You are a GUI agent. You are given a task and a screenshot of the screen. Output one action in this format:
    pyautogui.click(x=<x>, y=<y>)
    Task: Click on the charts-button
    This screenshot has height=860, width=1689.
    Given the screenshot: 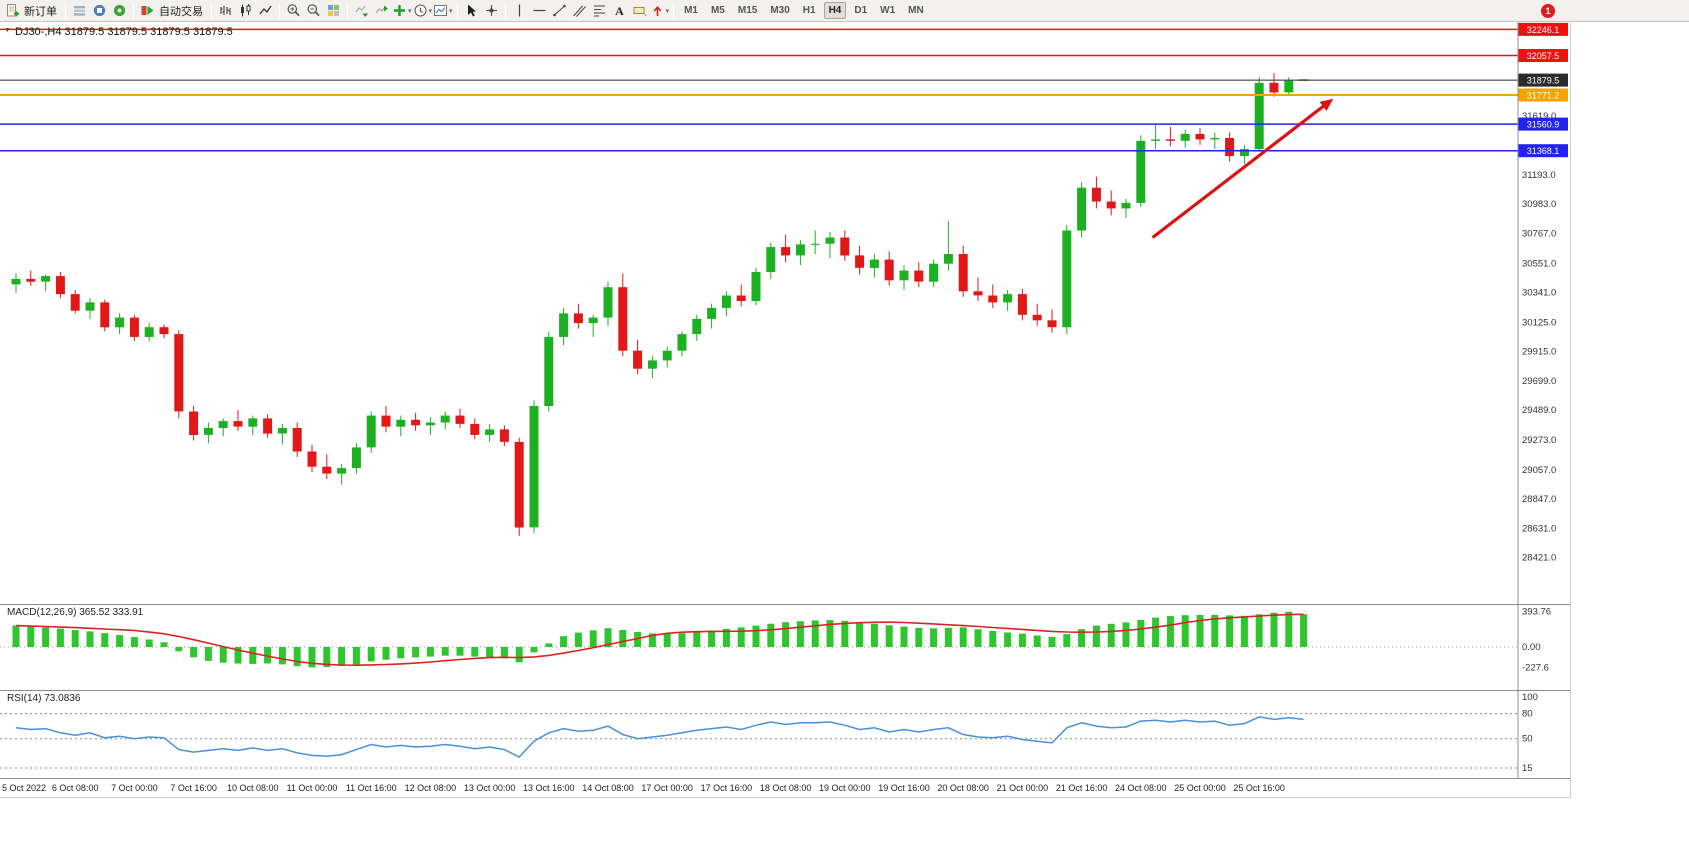 What is the action you would take?
    pyautogui.click(x=79, y=10)
    